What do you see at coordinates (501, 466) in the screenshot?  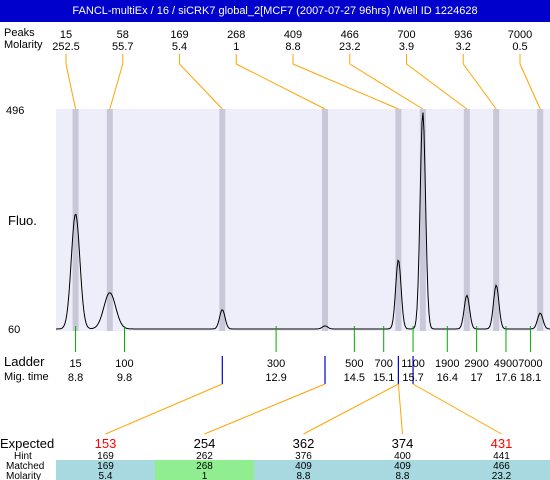 I see `matched-value: 466` at bounding box center [501, 466].